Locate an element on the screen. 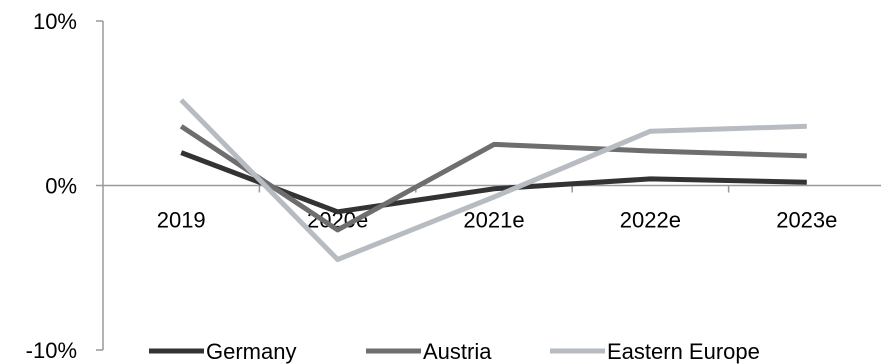 Image resolution: width=881 pixels, height=364 pixels. legend-label: Eastern Europe is located at coordinates (683, 351).